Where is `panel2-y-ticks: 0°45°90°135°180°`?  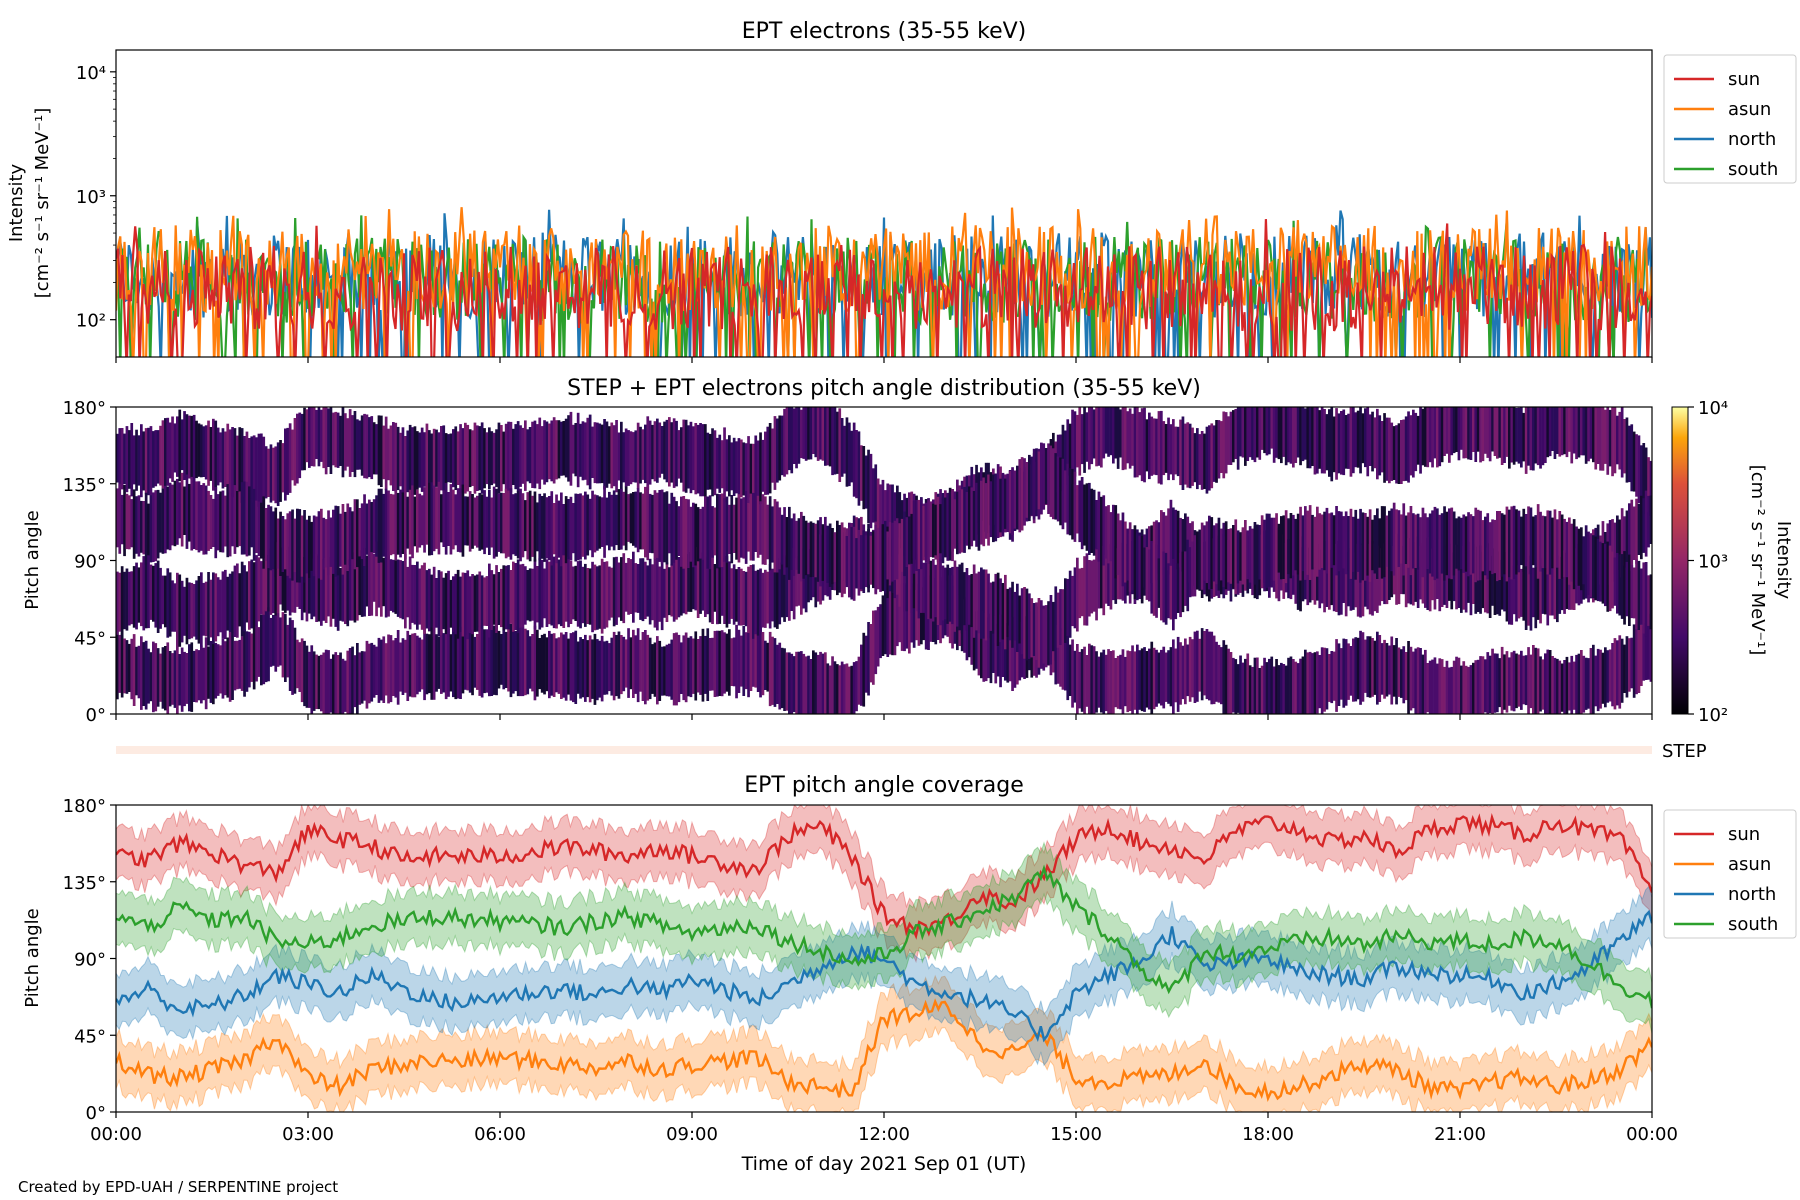 panel2-y-ticks: 0°45°90°135°180° is located at coordinates (89, 562).